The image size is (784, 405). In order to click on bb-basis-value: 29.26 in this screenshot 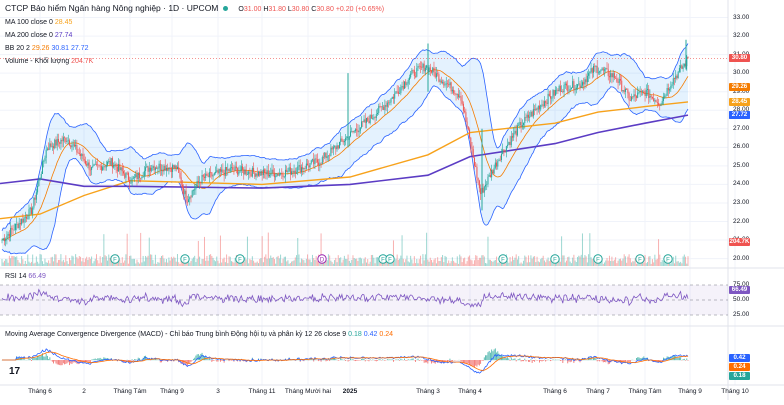, I will do `click(41, 48)`.